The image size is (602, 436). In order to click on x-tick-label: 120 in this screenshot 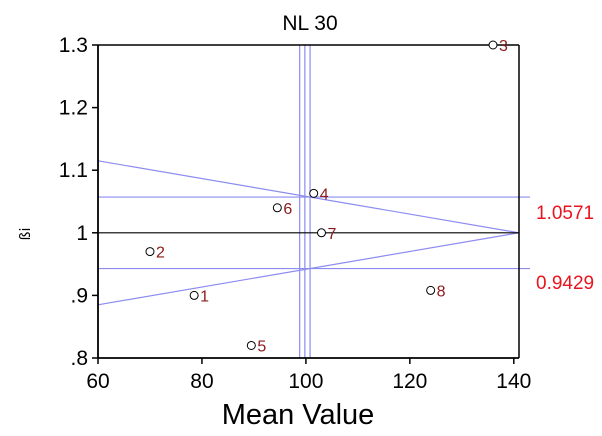, I will do `click(409, 381)`.